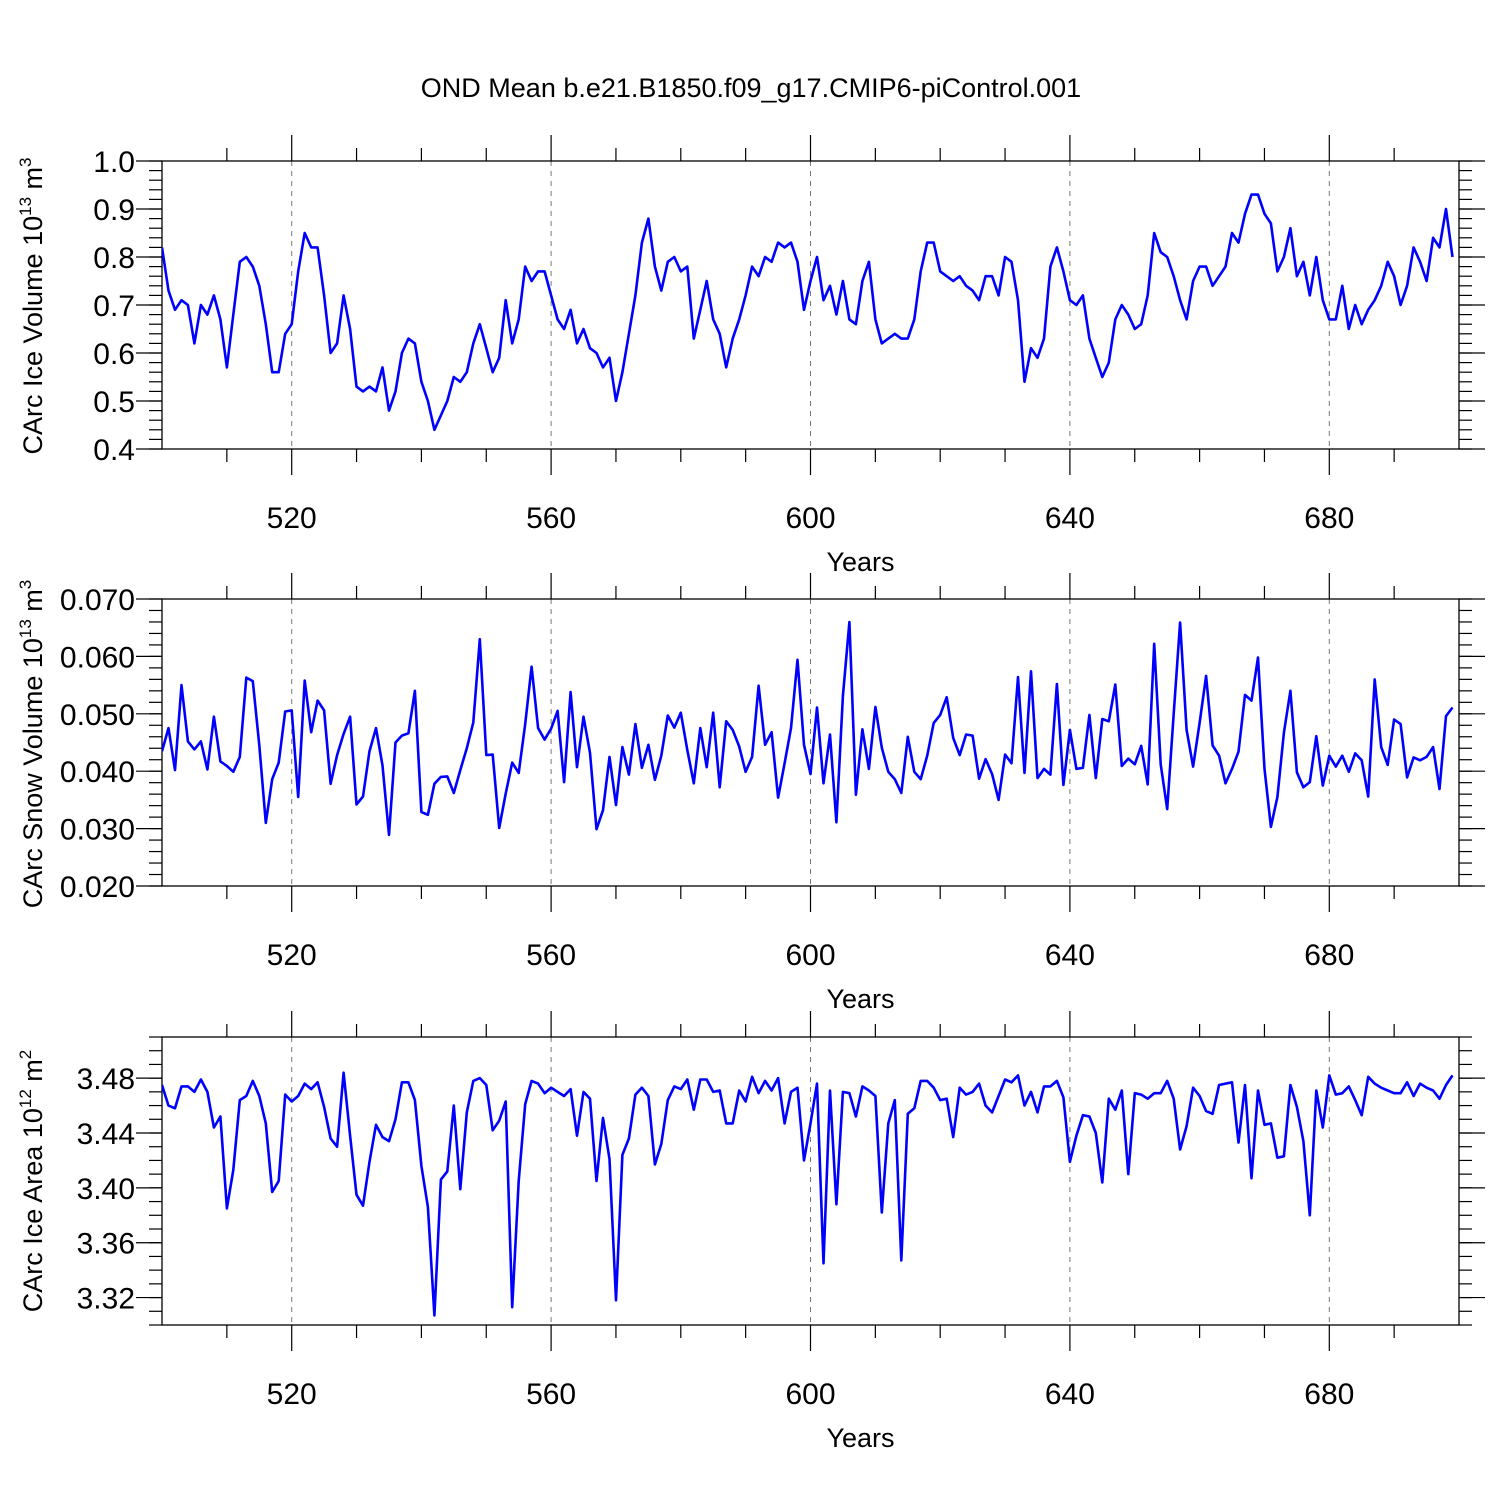 The height and width of the screenshot is (1500, 1500). I want to click on snow-volume-panel-y-axis-label: CArc Snow Volume 1013 m3, so click(32, 744).